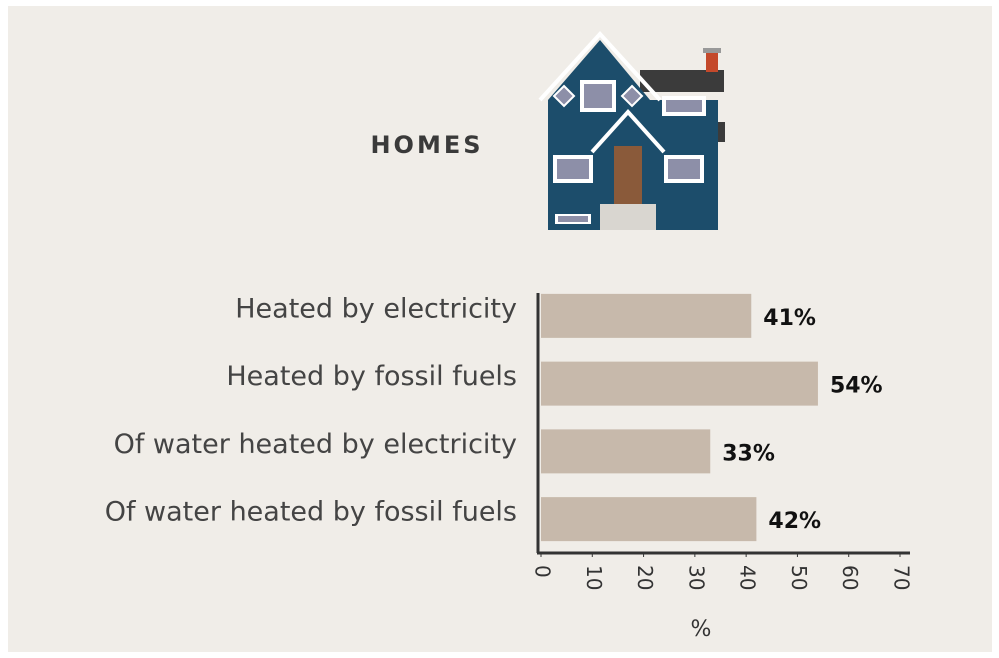 Image resolution: width=999 pixels, height=658 pixels. What do you see at coordinates (748, 577) in the screenshot?
I see `x-tick-label: 40` at bounding box center [748, 577].